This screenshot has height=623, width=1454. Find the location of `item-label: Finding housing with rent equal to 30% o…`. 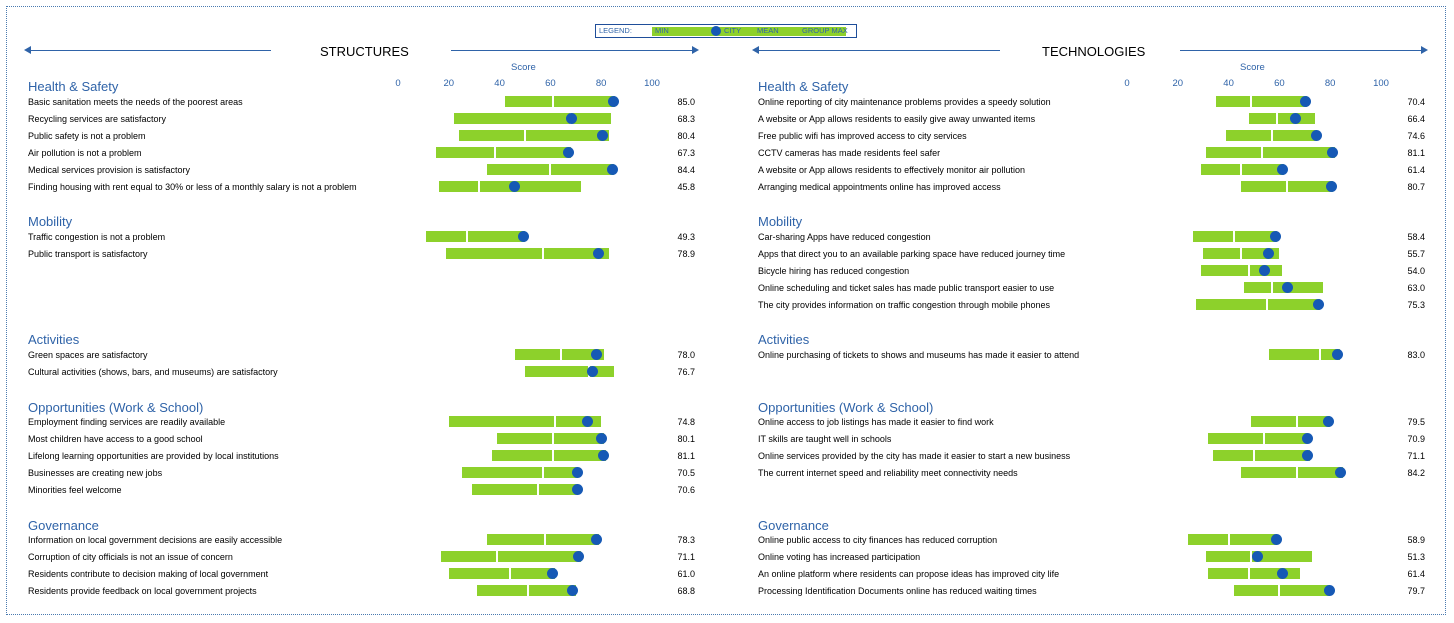

item-label: Finding housing with rent equal to 30% o… is located at coordinates (192, 186).